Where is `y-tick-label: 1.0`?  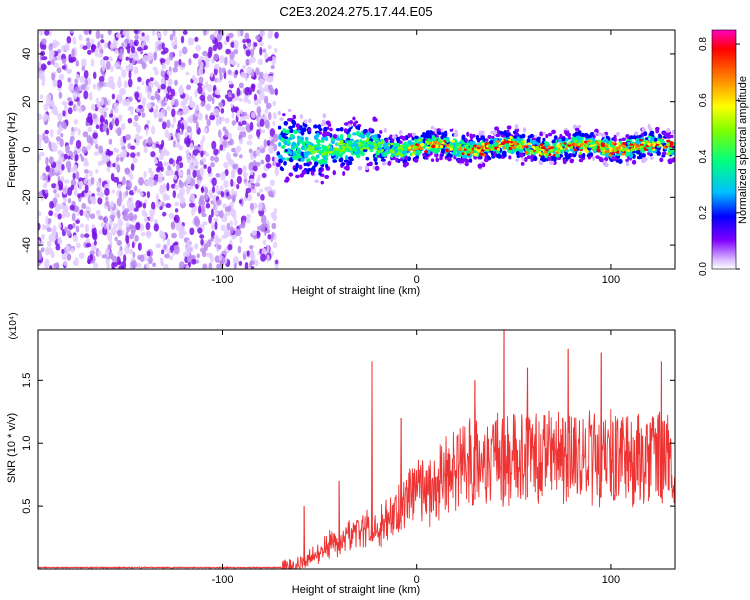
y-tick-label: 1.0 is located at coordinates (27, 443).